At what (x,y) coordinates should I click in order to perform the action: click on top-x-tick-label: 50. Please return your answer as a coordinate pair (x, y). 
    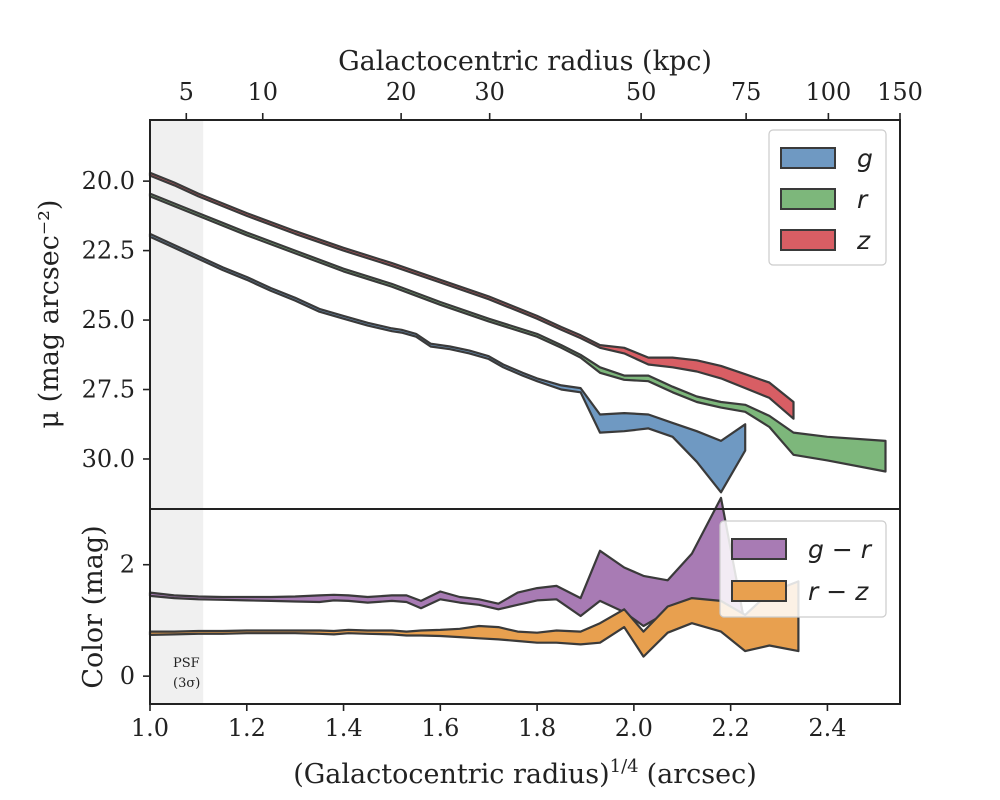
    Looking at the image, I should click on (641, 92).